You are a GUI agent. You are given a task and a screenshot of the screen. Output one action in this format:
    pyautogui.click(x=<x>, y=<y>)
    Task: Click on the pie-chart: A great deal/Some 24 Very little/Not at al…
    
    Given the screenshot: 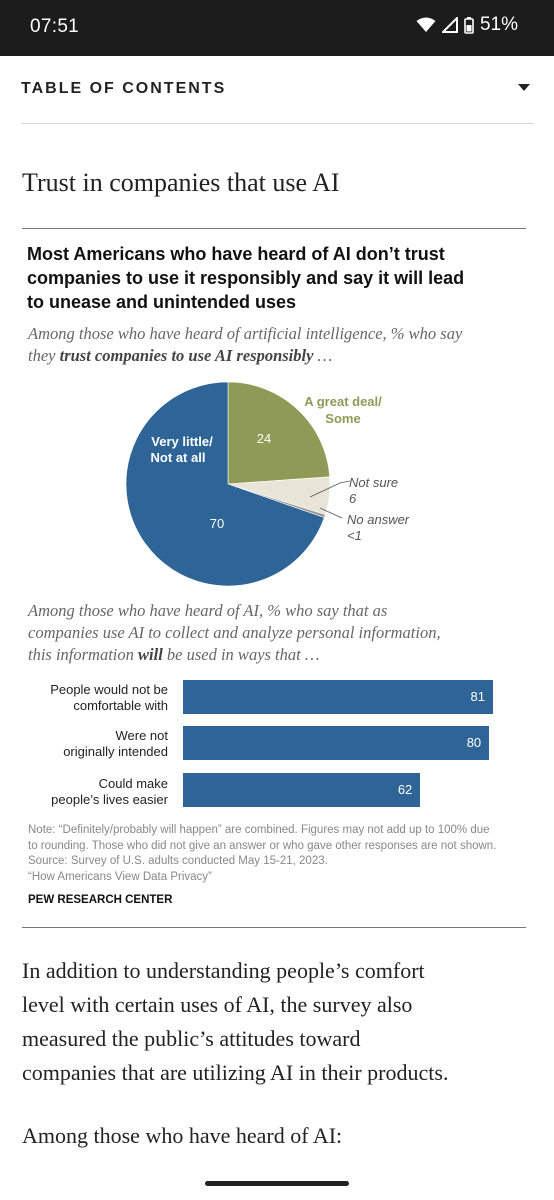 What is the action you would take?
    pyautogui.click(x=330, y=485)
    